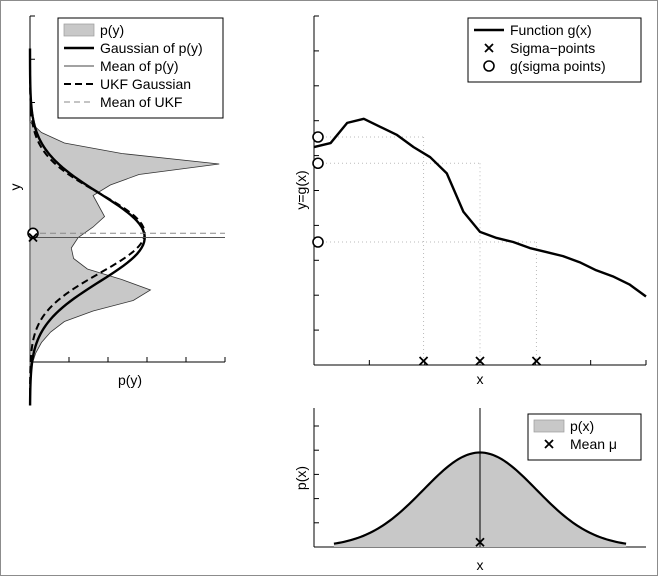  What do you see at coordinates (480, 542) in the screenshot?
I see `px-mean-marker` at bounding box center [480, 542].